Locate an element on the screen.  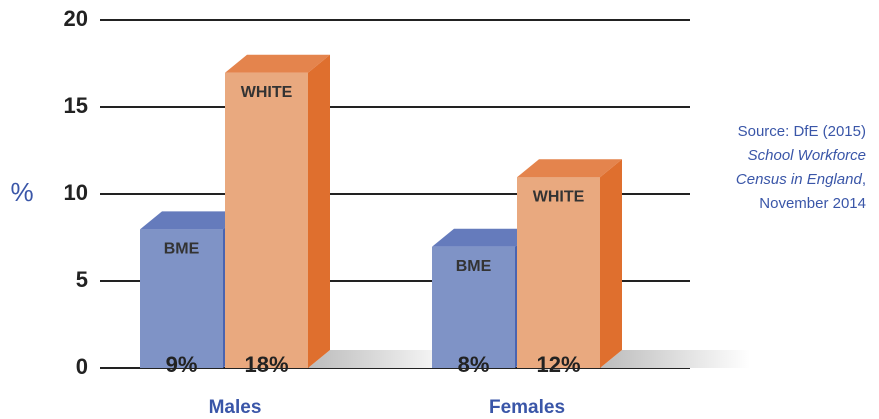
source-text: November 2014 is located at coordinates (812, 203).